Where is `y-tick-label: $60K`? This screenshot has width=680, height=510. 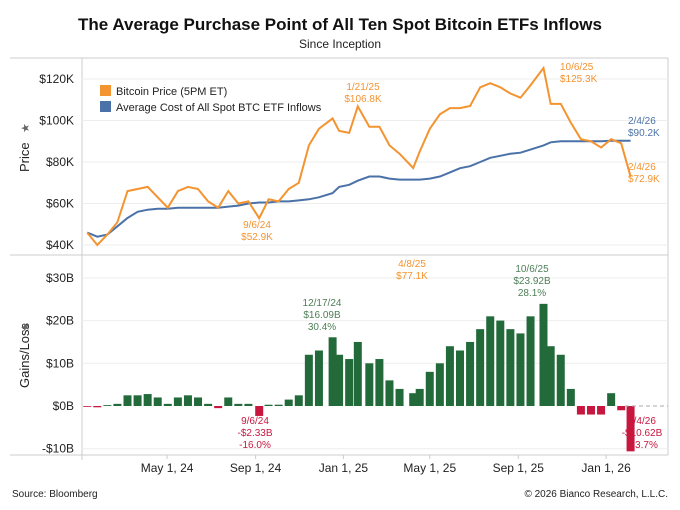 y-tick-label: $60K is located at coordinates (60, 204).